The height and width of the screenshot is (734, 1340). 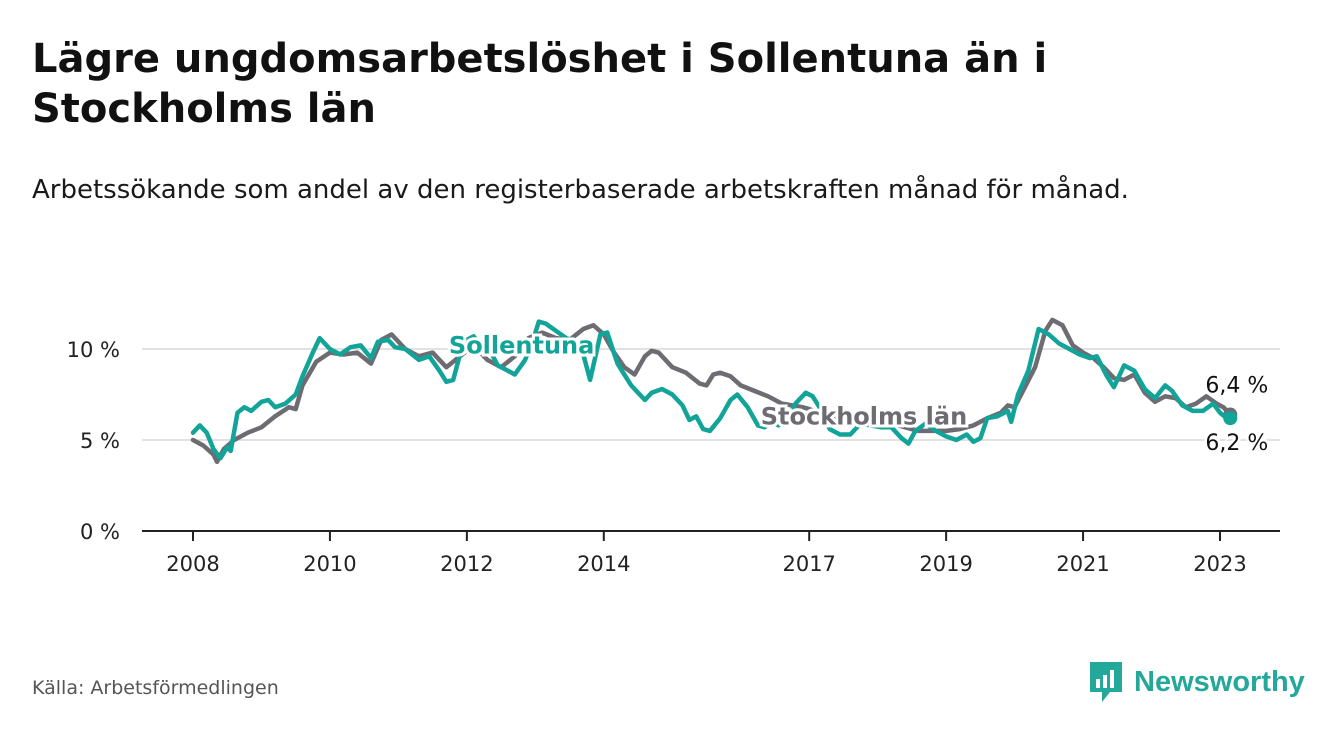 I want to click on series-label: Sollentuna, so click(x=521, y=345).